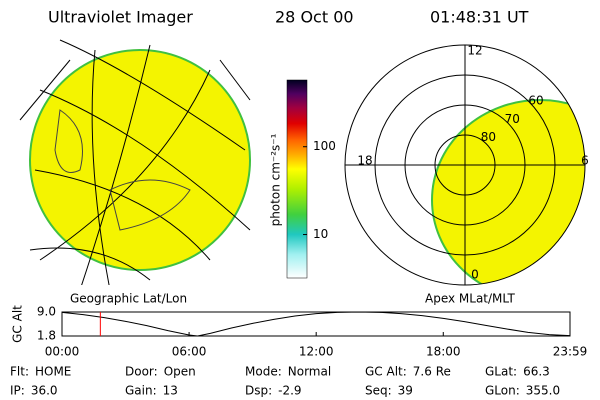  What do you see at coordinates (364, 161) in the screenshot?
I see `mlt-label: 18` at bounding box center [364, 161].